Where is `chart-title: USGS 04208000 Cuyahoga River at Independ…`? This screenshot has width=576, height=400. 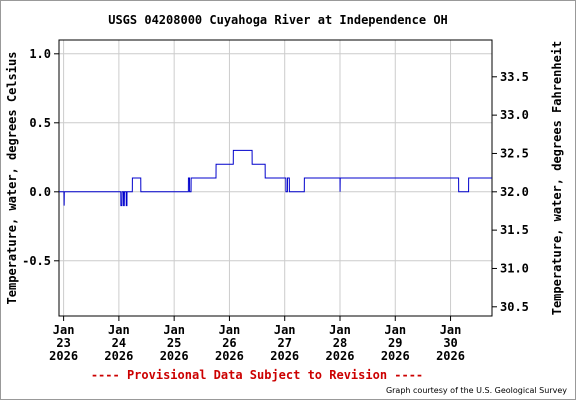 chart-title: USGS 04208000 Cuyahoga River at Independ… is located at coordinates (278, 20).